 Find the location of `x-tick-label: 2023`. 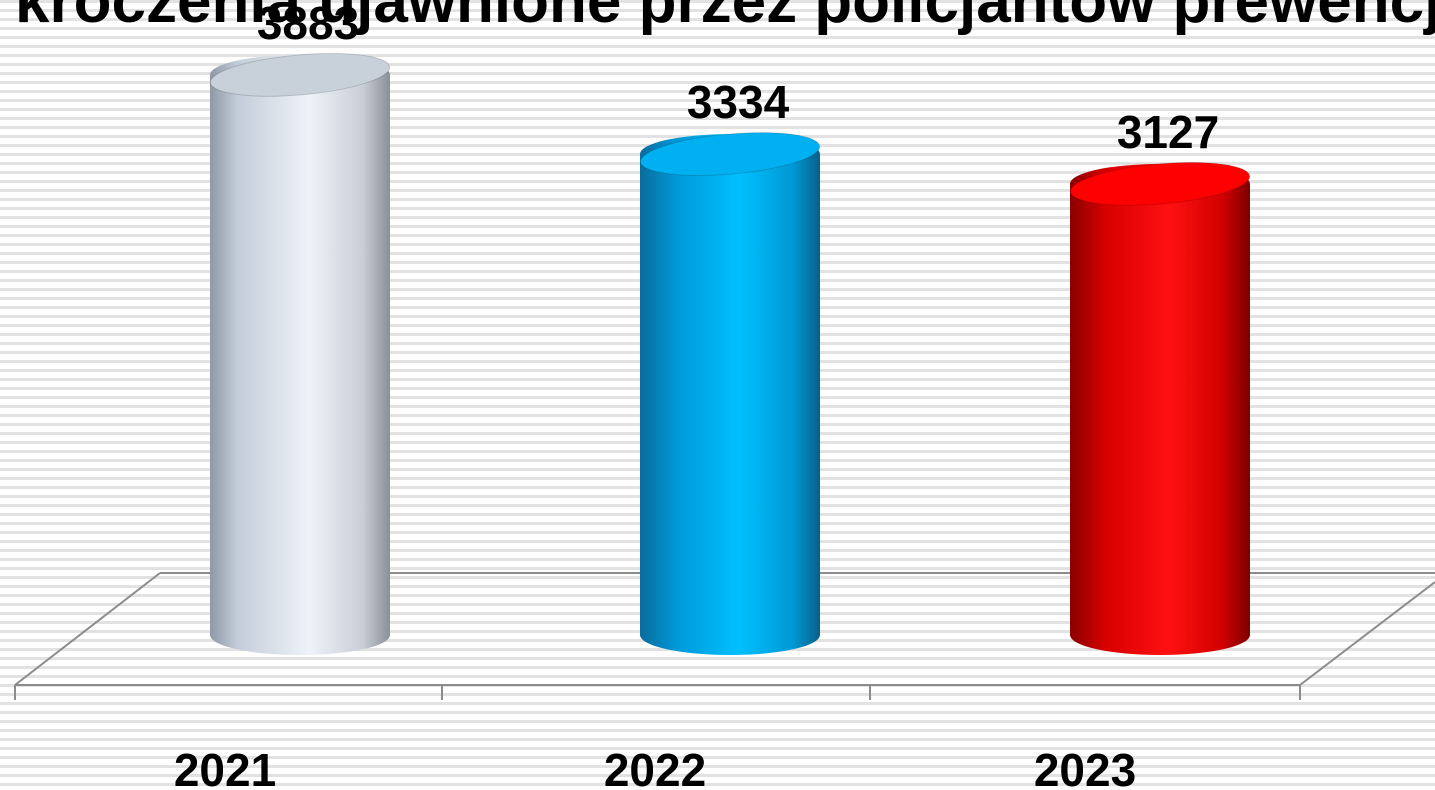

x-tick-label: 2023 is located at coordinates (1085, 767).